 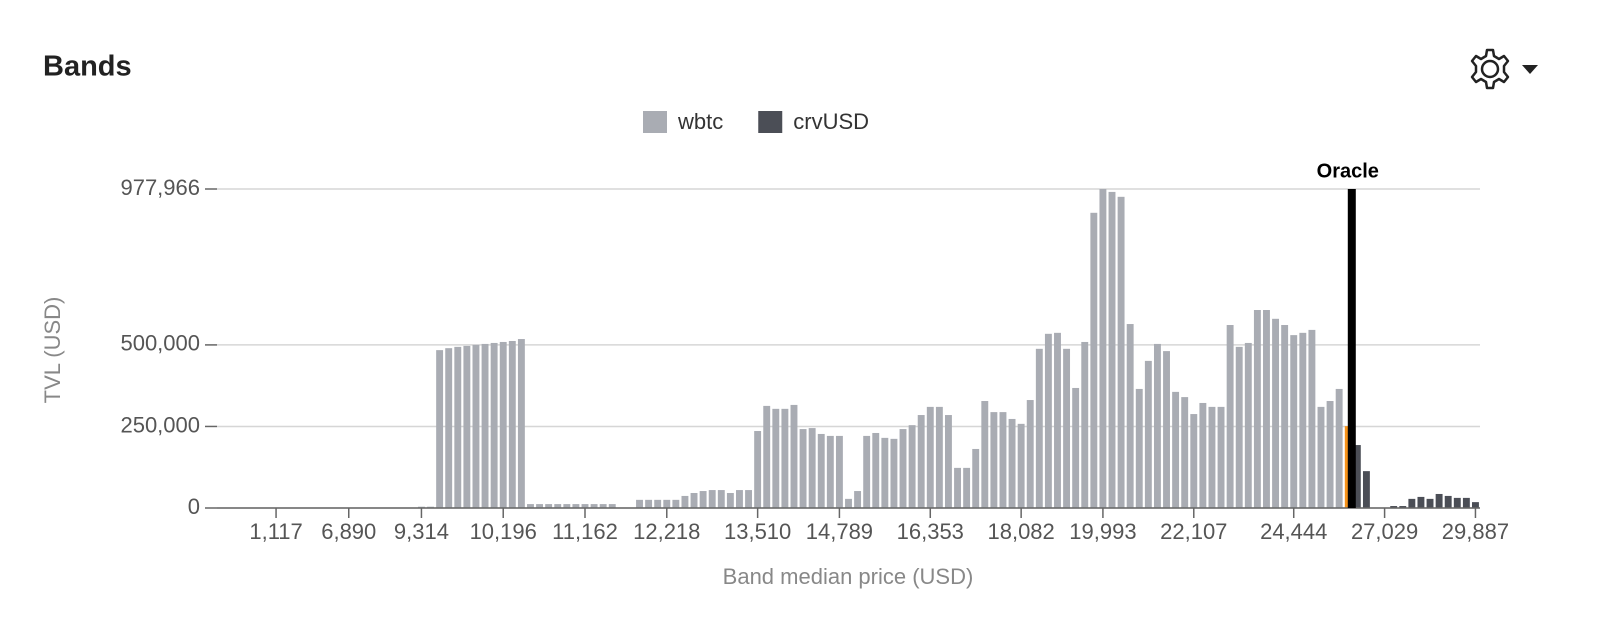 I want to click on oracle-line, so click(x=1351, y=348).